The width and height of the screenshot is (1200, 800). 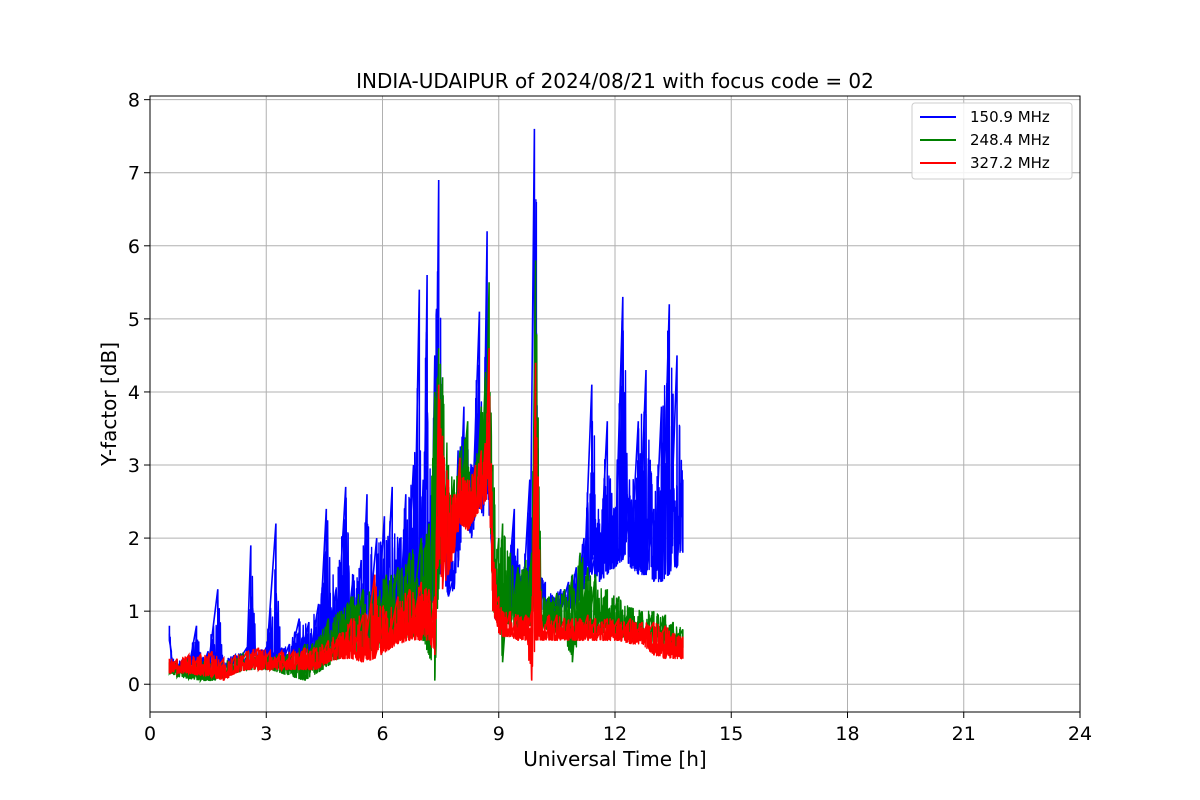 I want to click on legend-entry-3: 327.2 MHz, so click(x=985, y=163).